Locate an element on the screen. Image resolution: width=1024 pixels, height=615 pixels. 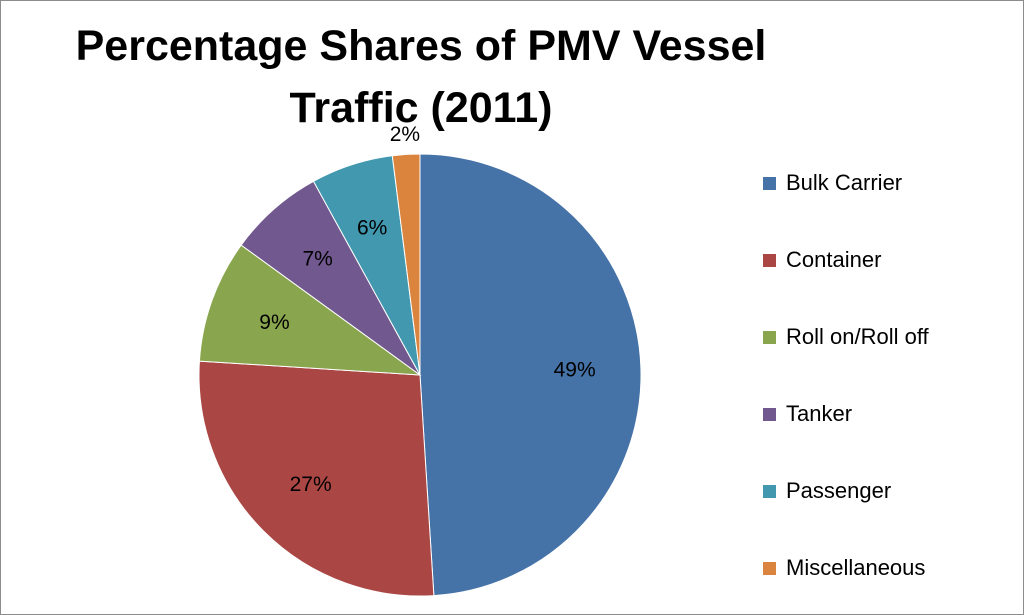
legend-item: Bulk Carrier is located at coordinates (832, 183).